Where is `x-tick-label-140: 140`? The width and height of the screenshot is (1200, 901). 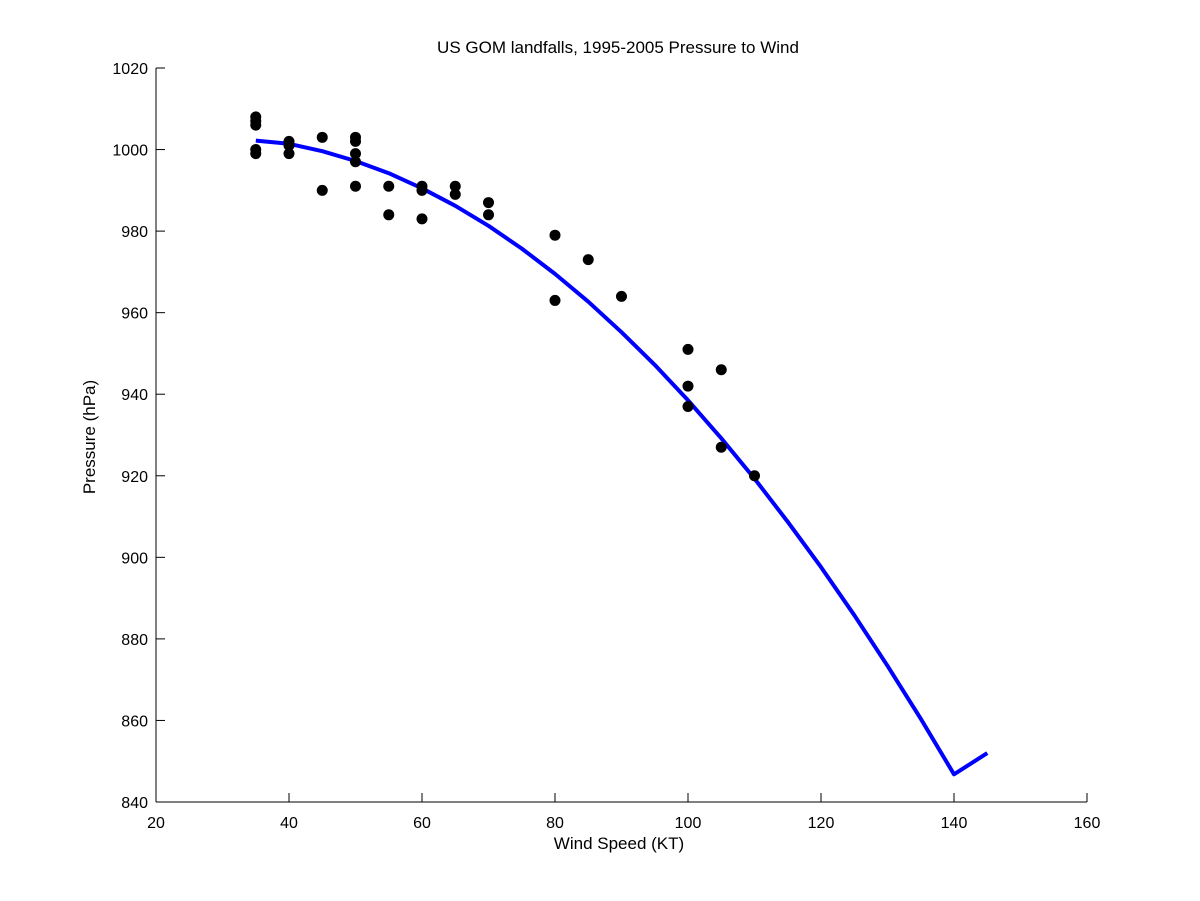
x-tick-label-140: 140 is located at coordinates (954, 823).